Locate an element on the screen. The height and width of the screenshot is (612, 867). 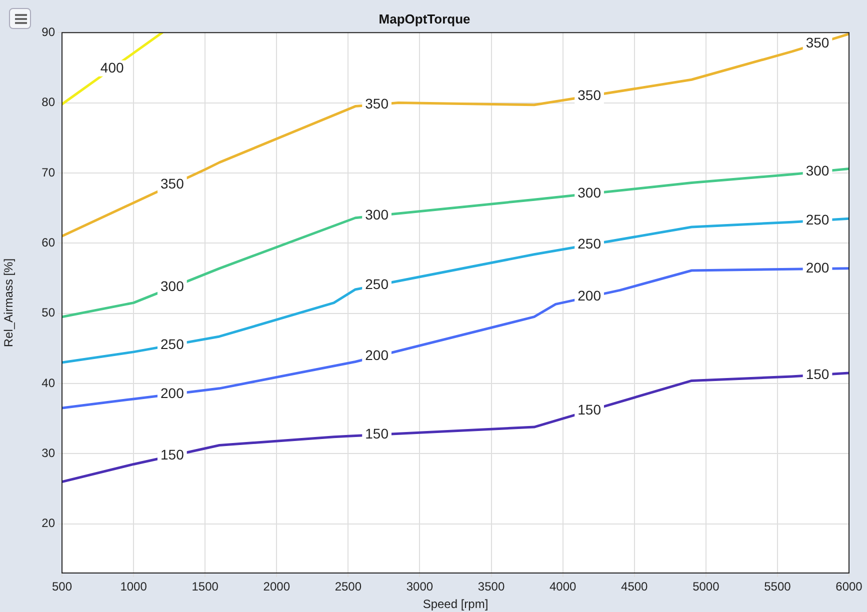
x-tick-label: 3500 is located at coordinates (491, 587).